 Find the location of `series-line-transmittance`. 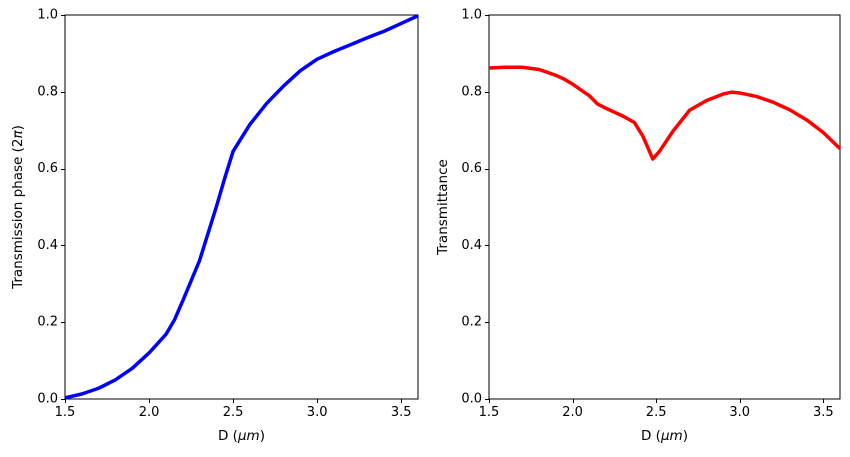

series-line-transmittance is located at coordinates (665, 113).